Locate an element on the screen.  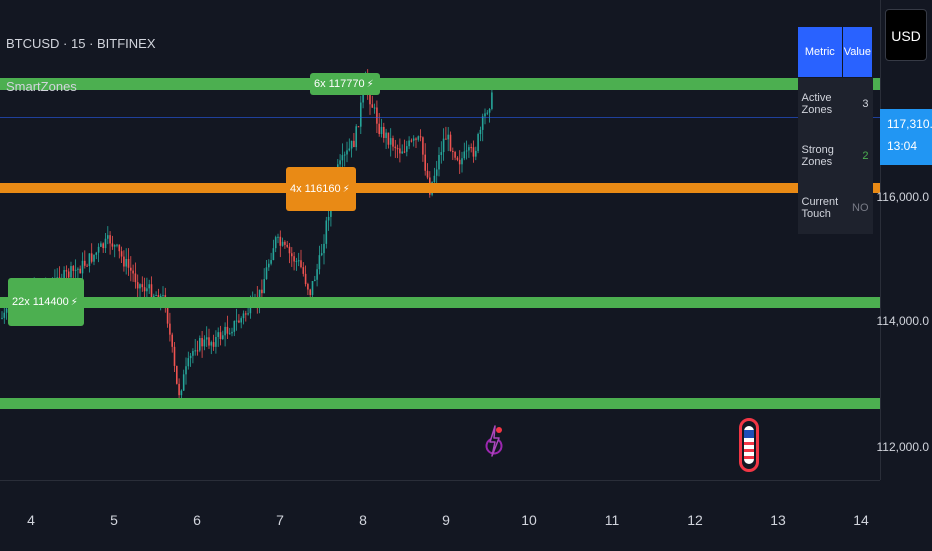
time-label: 7 is located at coordinates (280, 520).